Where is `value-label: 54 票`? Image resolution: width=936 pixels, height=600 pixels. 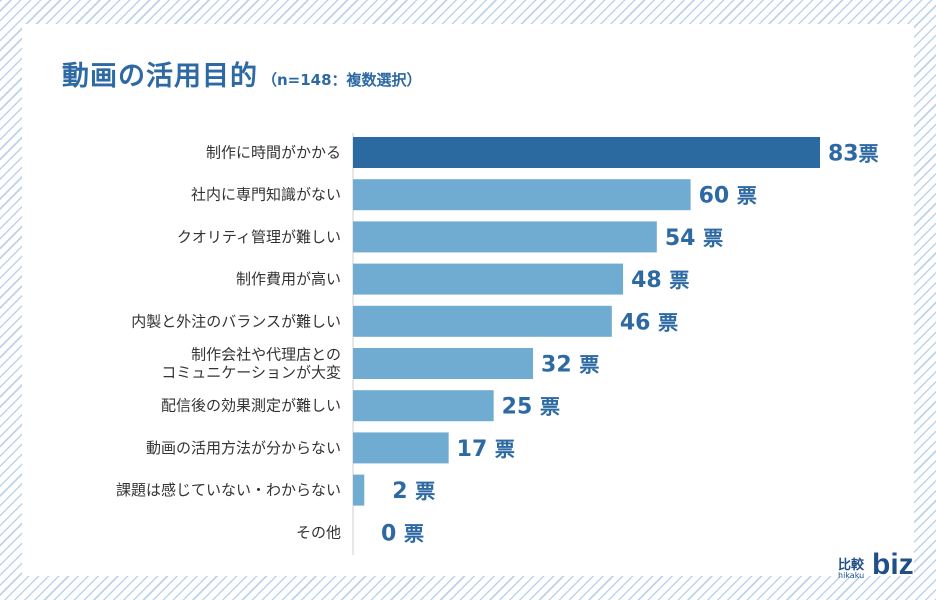 value-label: 54 票 is located at coordinates (694, 238).